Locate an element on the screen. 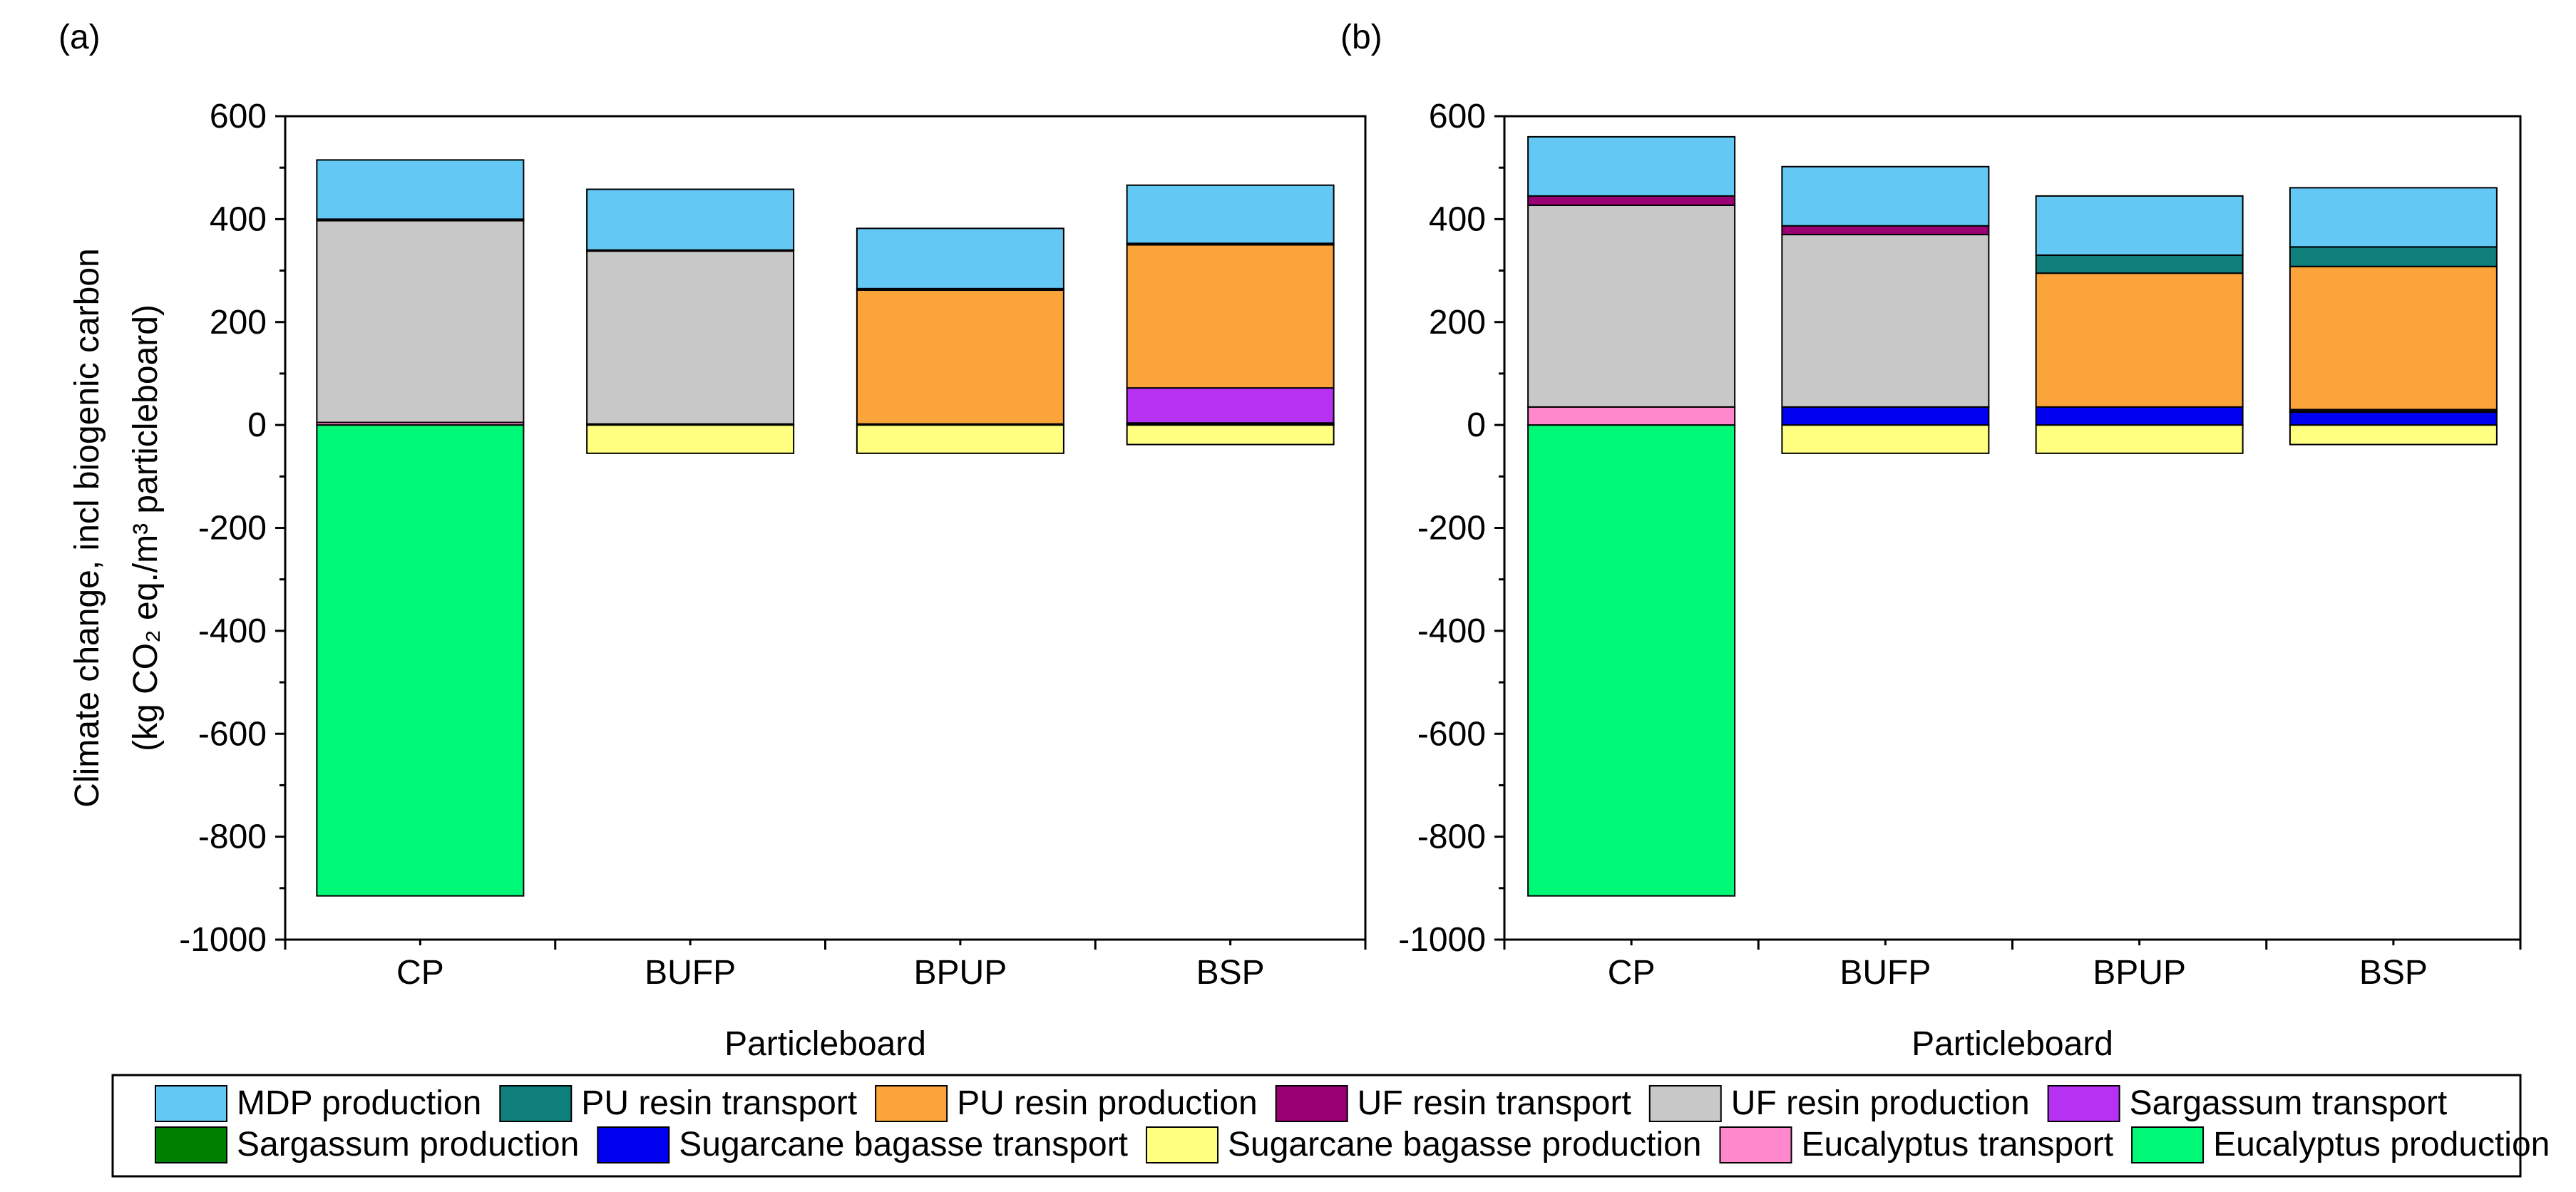 This screenshot has height=1192, width=2576. legend-swatch-sargassum-transport is located at coordinates (2083, 1103).